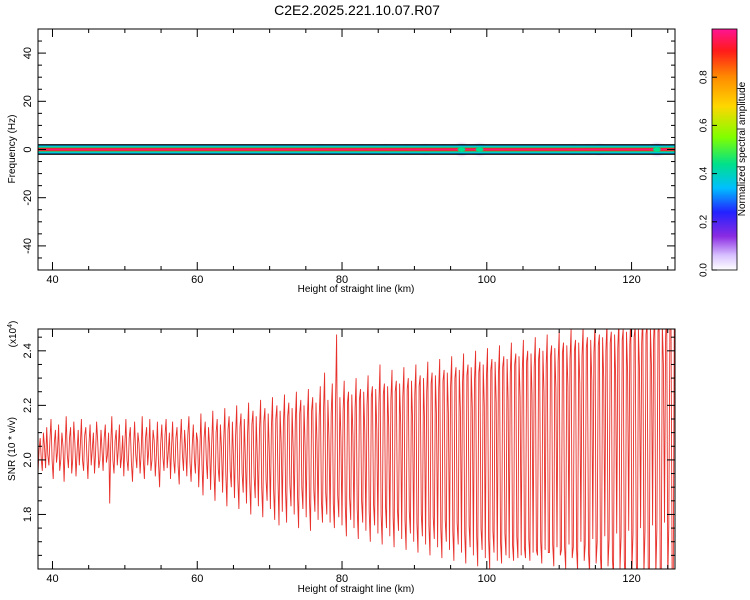 The height and width of the screenshot is (600, 750). Describe the element at coordinates (704, 77) in the screenshot. I see `colorbar-tick-label: 0.8` at that location.